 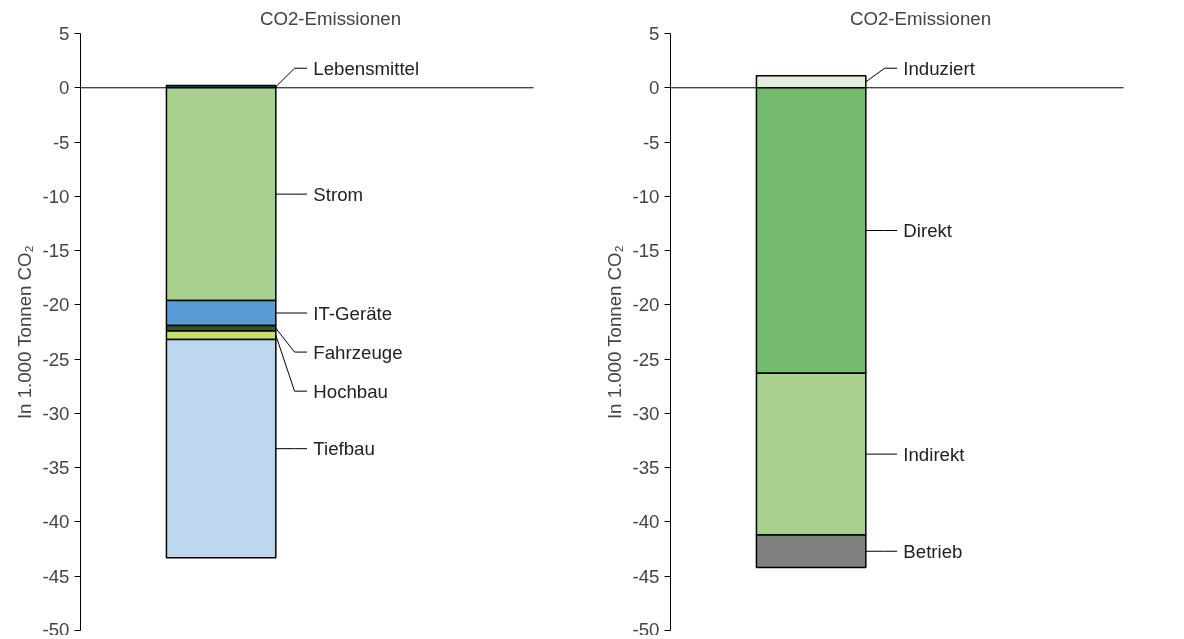 What do you see at coordinates (350, 391) in the screenshot?
I see `text: Hochbau` at bounding box center [350, 391].